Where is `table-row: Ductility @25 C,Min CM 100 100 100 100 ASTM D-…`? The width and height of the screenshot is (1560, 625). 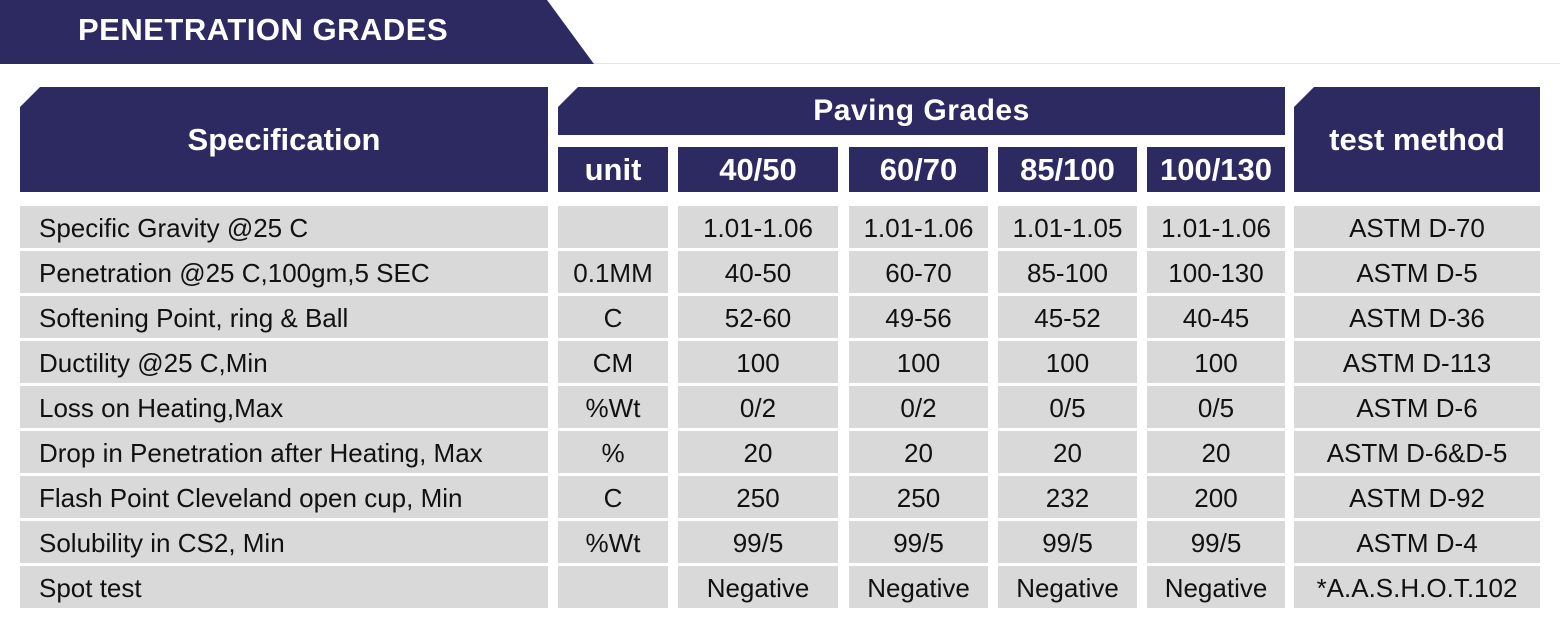 table-row: Ductility @25 C,Min CM 100 100 100 100 ASTM D-… is located at coordinates (780, 363).